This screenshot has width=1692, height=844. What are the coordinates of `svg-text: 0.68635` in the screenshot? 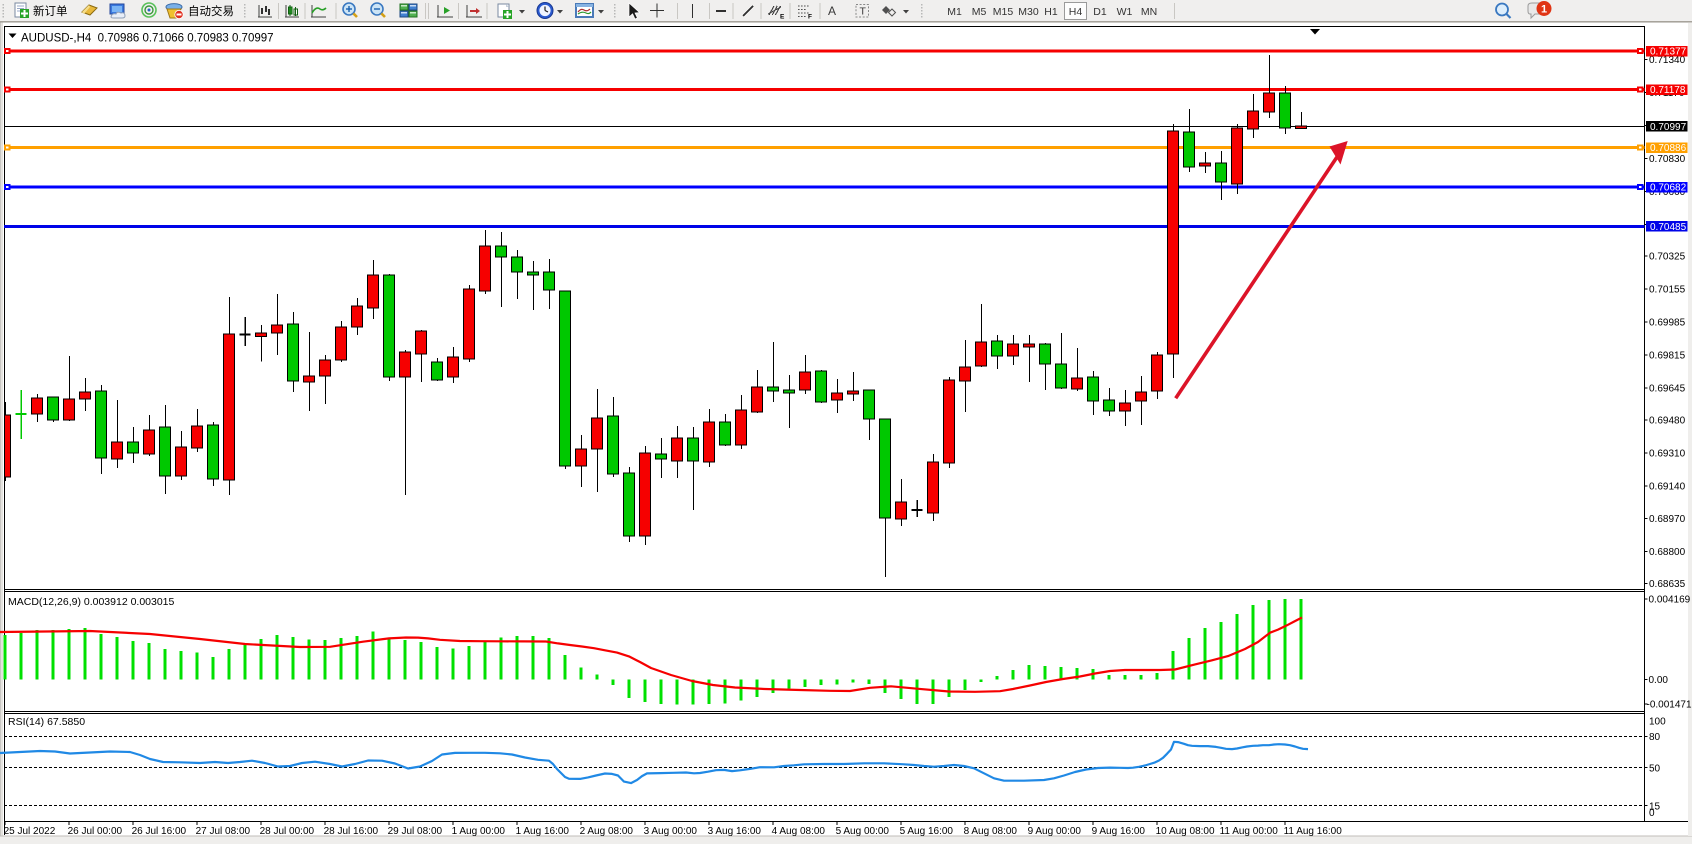 It's located at (1667, 584).